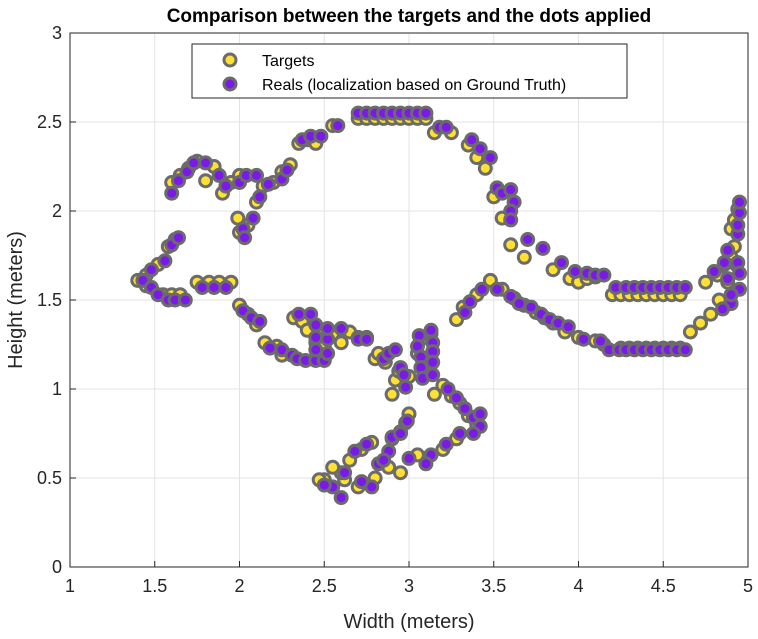 The image size is (758, 639). What do you see at coordinates (57, 33) in the screenshot?
I see `y-tick-label: 3` at bounding box center [57, 33].